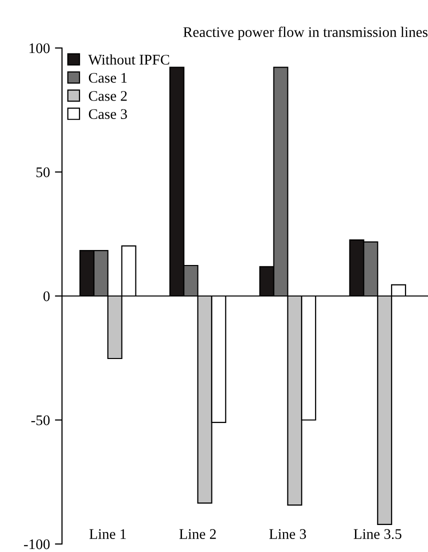 The image size is (428, 552). I want to click on x-tick-label: Line 3, so click(287, 534).